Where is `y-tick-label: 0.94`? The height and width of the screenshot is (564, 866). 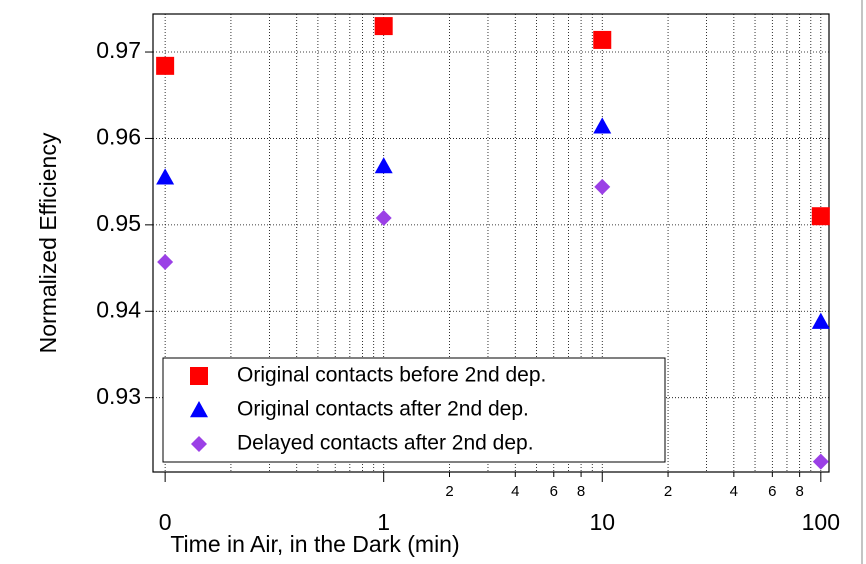
y-tick-label: 0.94 is located at coordinates (118, 309).